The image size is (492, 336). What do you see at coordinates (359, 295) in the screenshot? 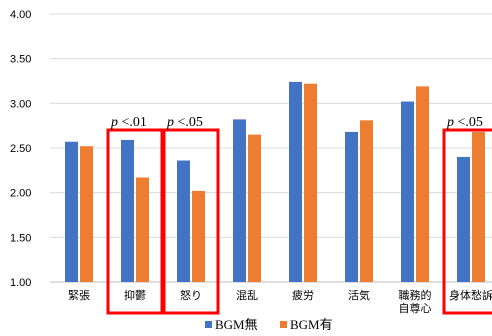
I see `category-label: 活気` at bounding box center [359, 295].